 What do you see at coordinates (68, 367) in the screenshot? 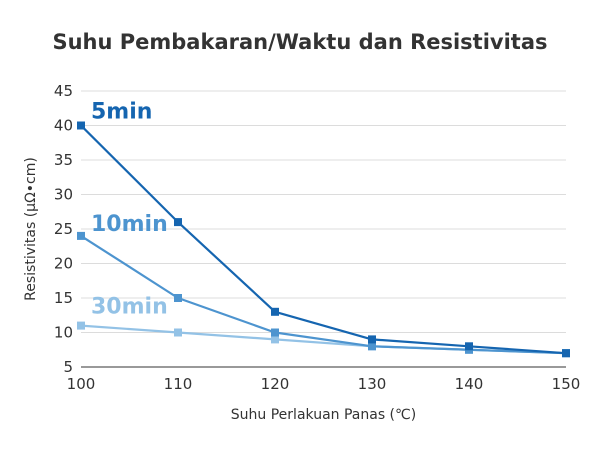
I see `y-tick-label: 5` at bounding box center [68, 367].